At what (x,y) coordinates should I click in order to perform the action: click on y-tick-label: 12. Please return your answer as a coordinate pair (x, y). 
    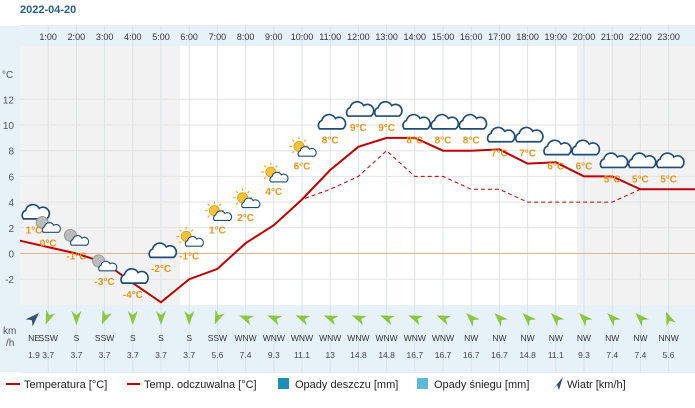
    Looking at the image, I should click on (9, 100).